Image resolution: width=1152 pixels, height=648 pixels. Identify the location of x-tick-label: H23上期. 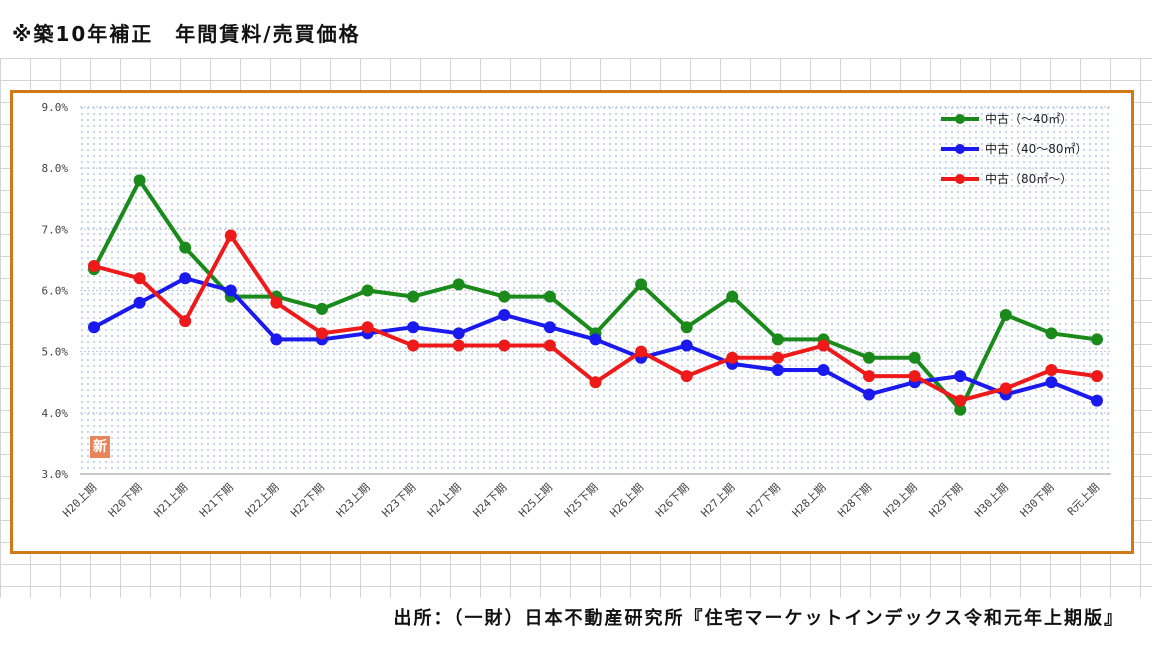
(353, 500).